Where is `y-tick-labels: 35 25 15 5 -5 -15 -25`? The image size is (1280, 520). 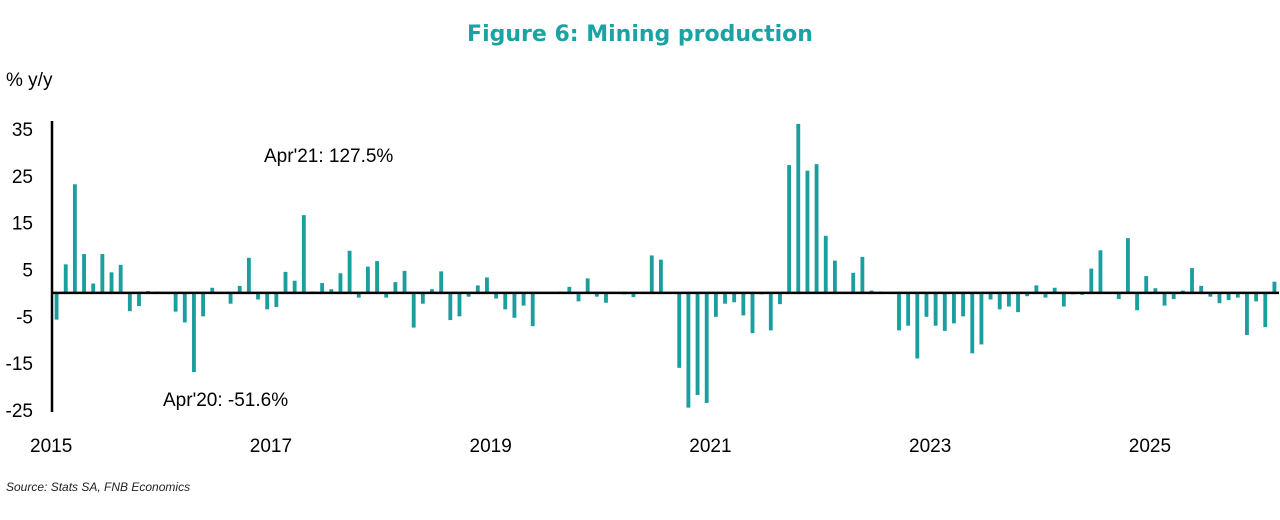 y-tick-labels: 35 25 15 5 -5 -15 -25 is located at coordinates (19, 271).